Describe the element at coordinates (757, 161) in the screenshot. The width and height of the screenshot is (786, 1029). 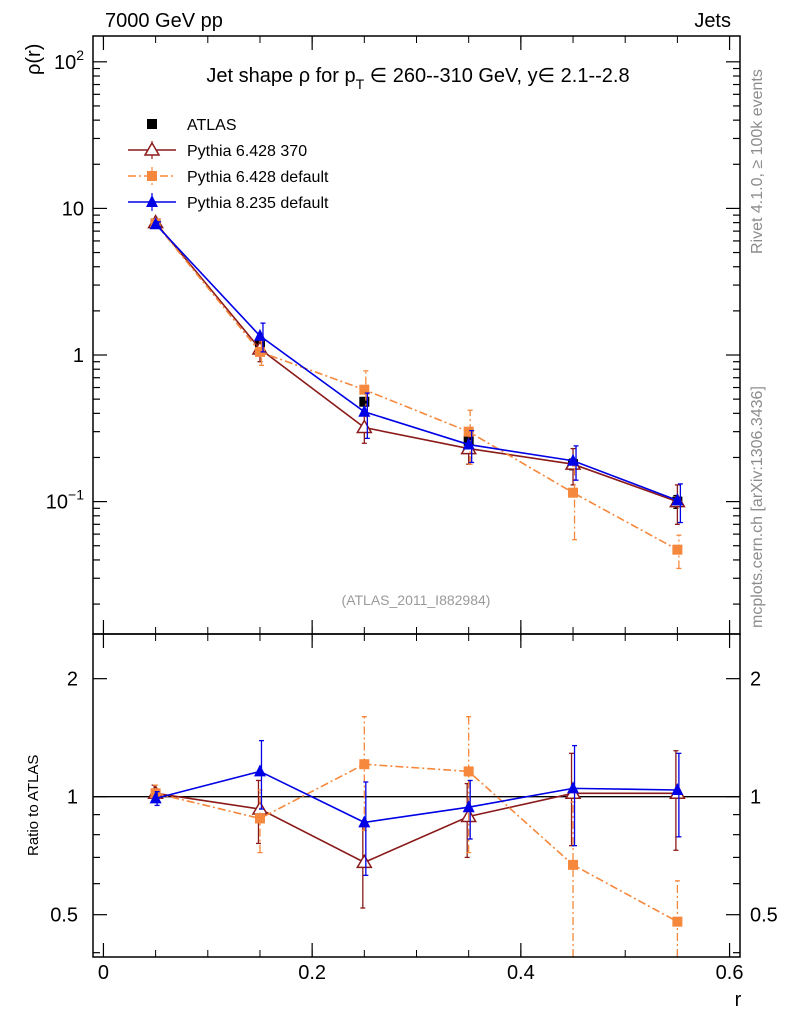
I see `rivet-label: Rivet 4.1.0, ≥ 100k events` at that location.